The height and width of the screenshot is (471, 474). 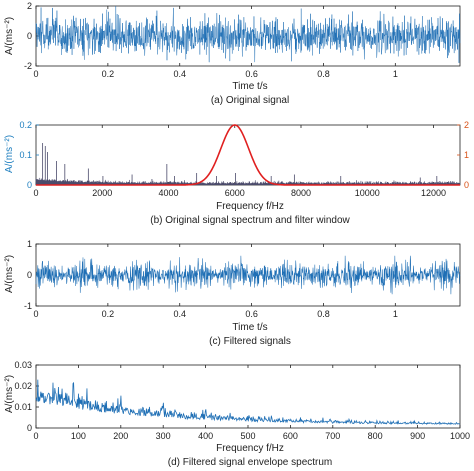 I want to click on y-tick-label: 0.2, so click(x=25, y=125).